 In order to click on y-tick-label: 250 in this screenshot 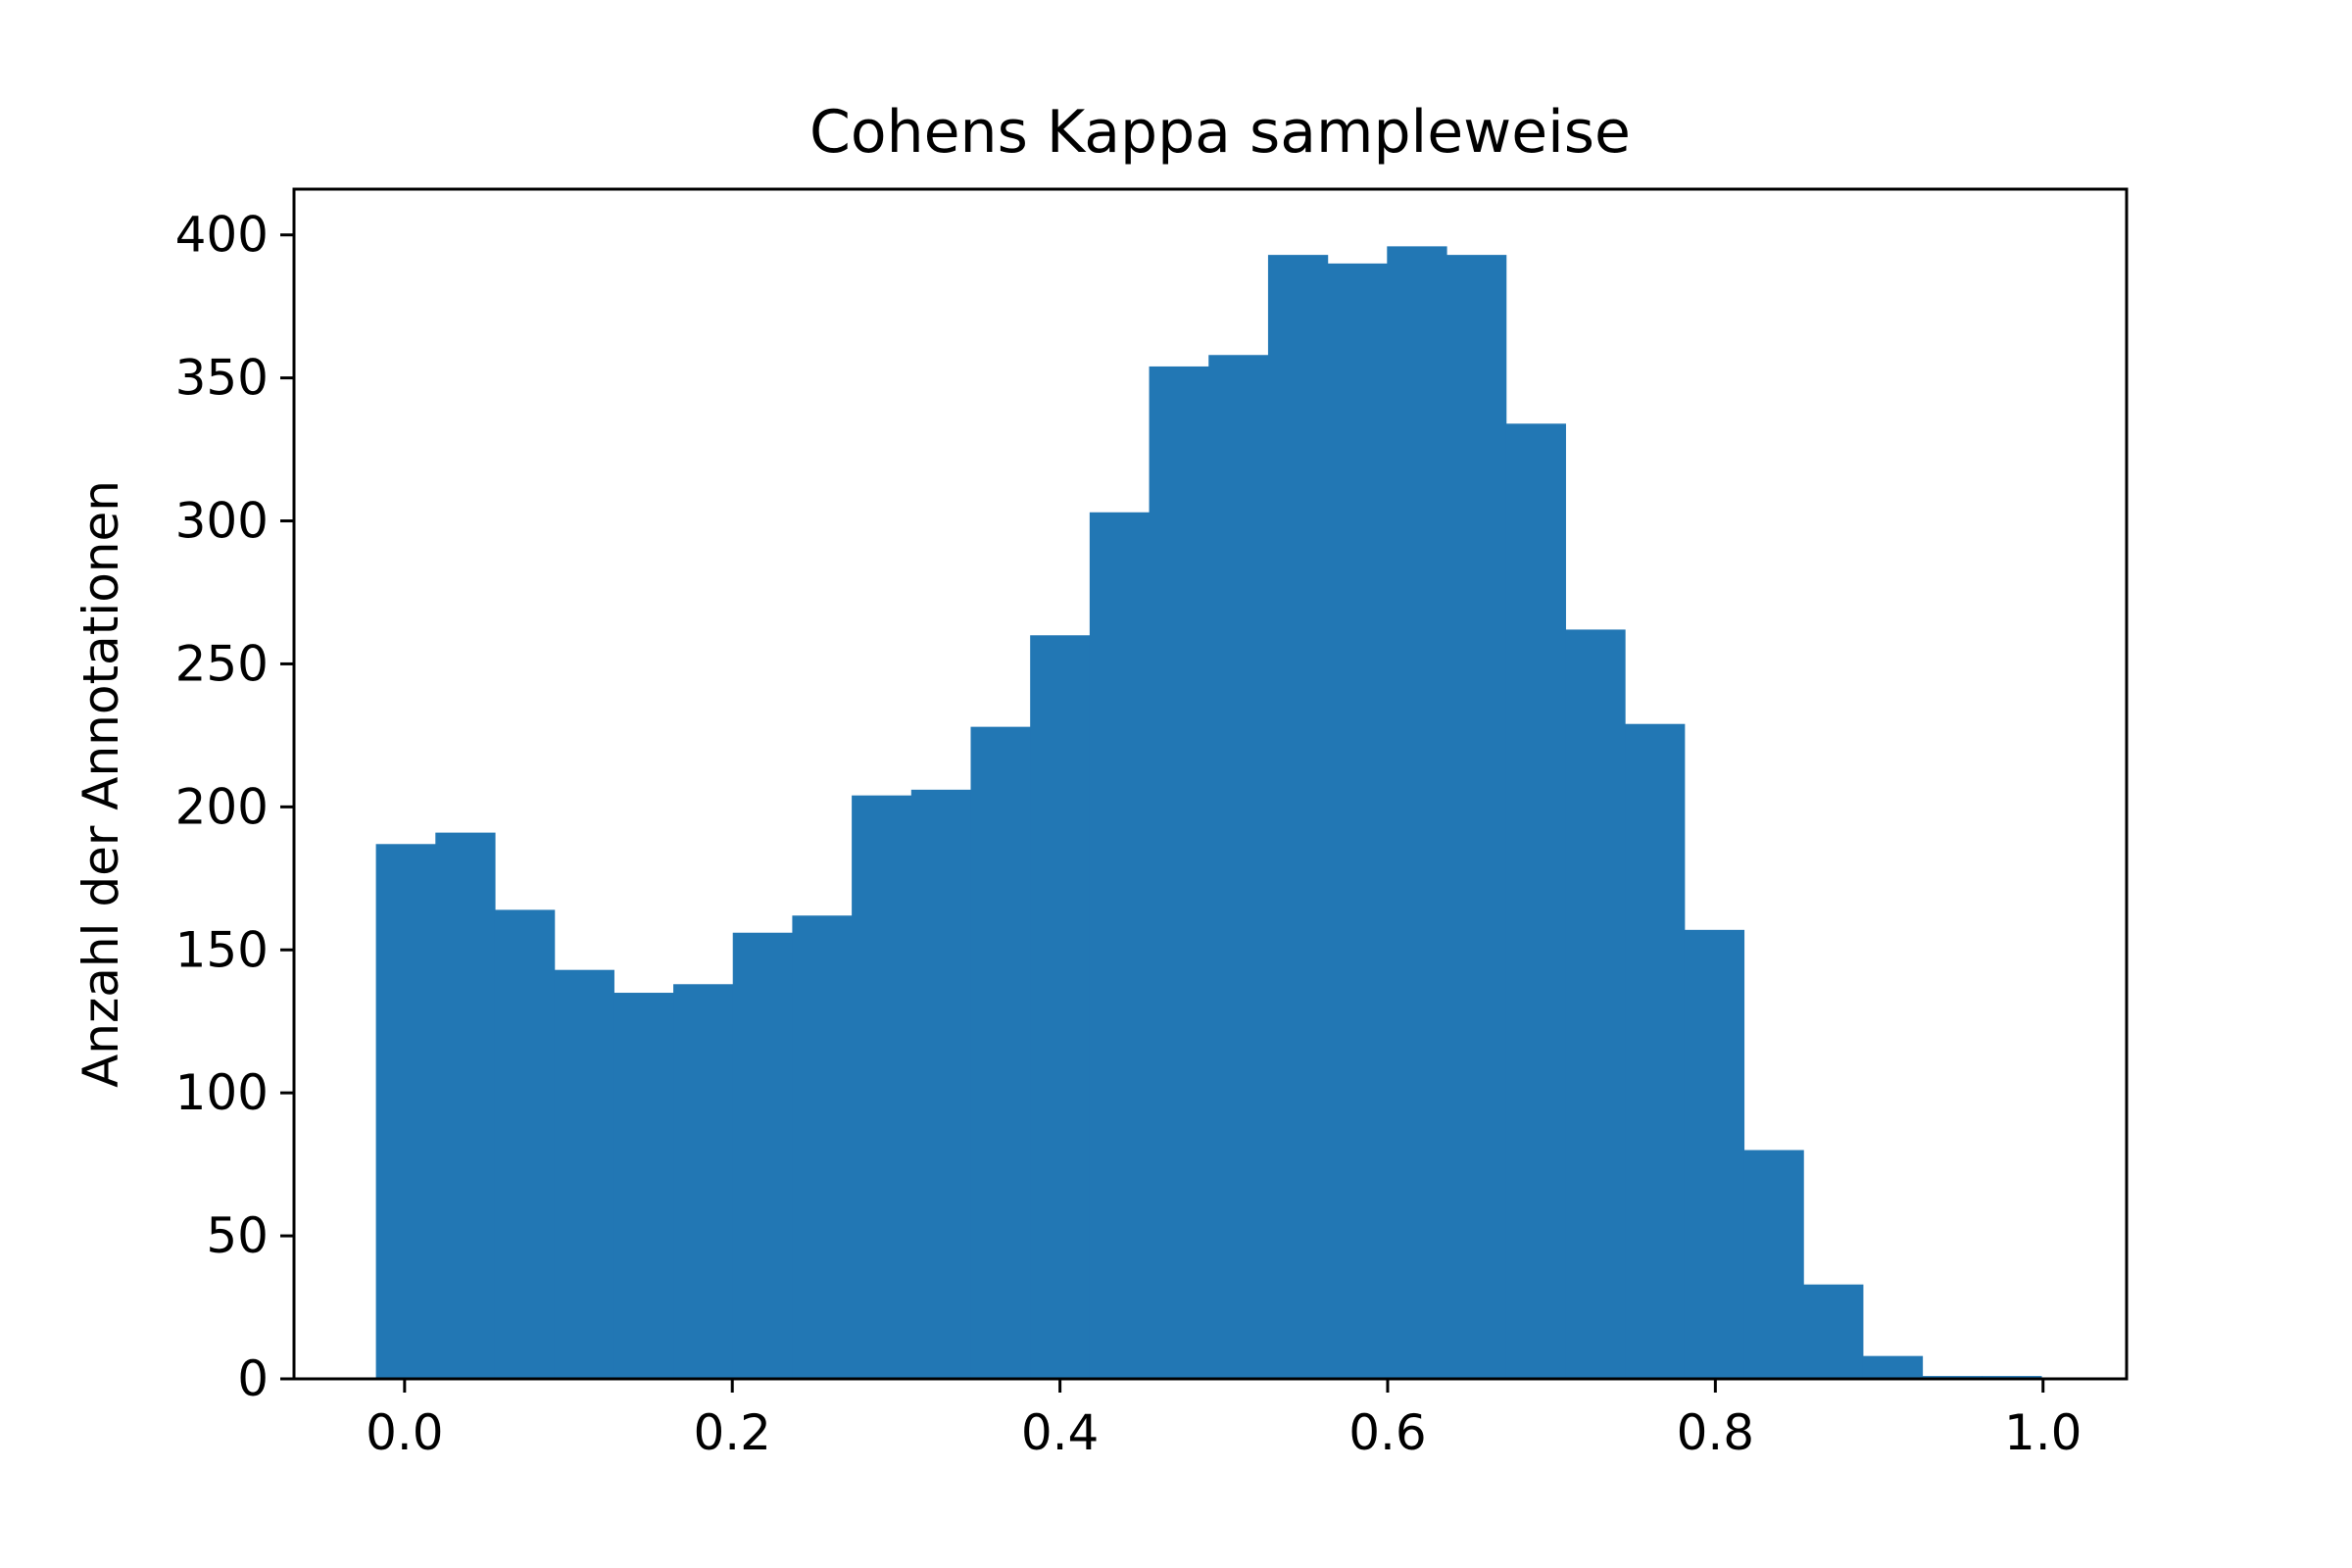, I will do `click(222, 663)`.